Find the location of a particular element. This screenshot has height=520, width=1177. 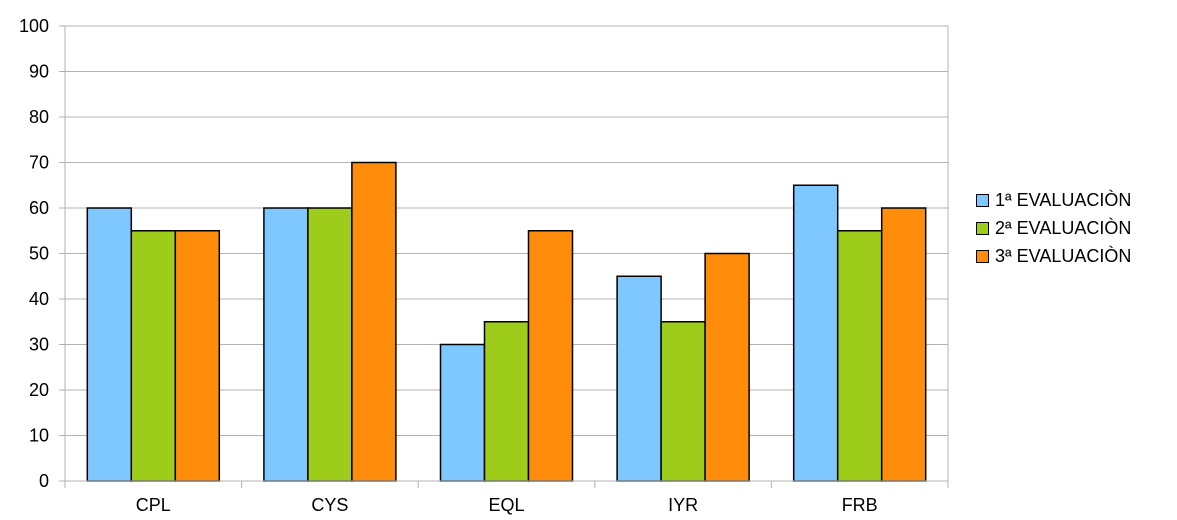

legend-item: 3ª EVALUACIÒN is located at coordinates (1053, 256).